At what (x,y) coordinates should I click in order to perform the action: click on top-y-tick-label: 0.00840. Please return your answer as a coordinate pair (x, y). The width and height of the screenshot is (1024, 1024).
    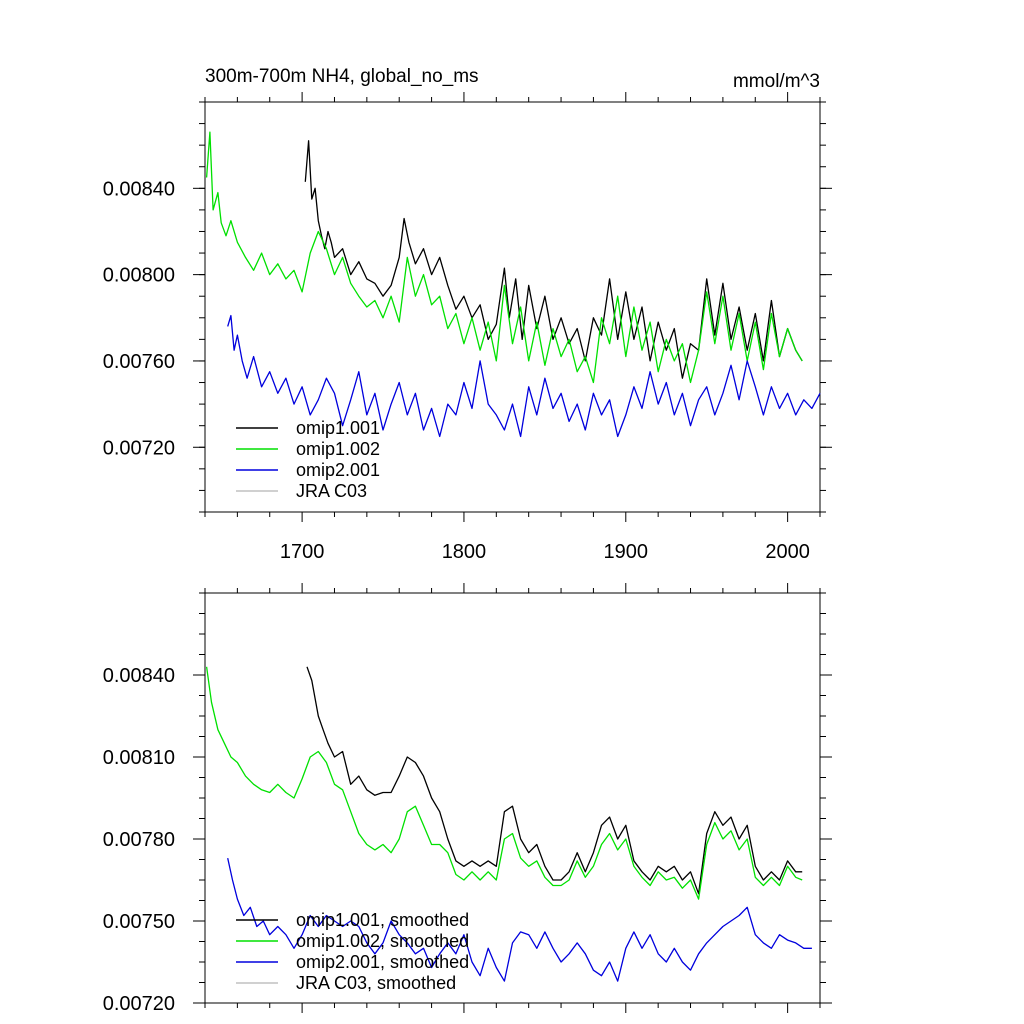
    Looking at the image, I should click on (139, 189).